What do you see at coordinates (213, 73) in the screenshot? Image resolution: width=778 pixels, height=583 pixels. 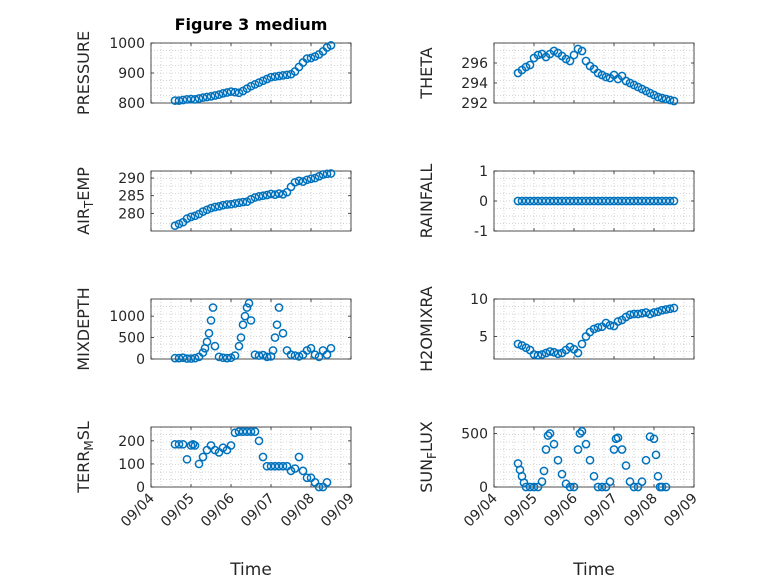 I see `subplot-1: 800 900 1000 PRESSURE` at bounding box center [213, 73].